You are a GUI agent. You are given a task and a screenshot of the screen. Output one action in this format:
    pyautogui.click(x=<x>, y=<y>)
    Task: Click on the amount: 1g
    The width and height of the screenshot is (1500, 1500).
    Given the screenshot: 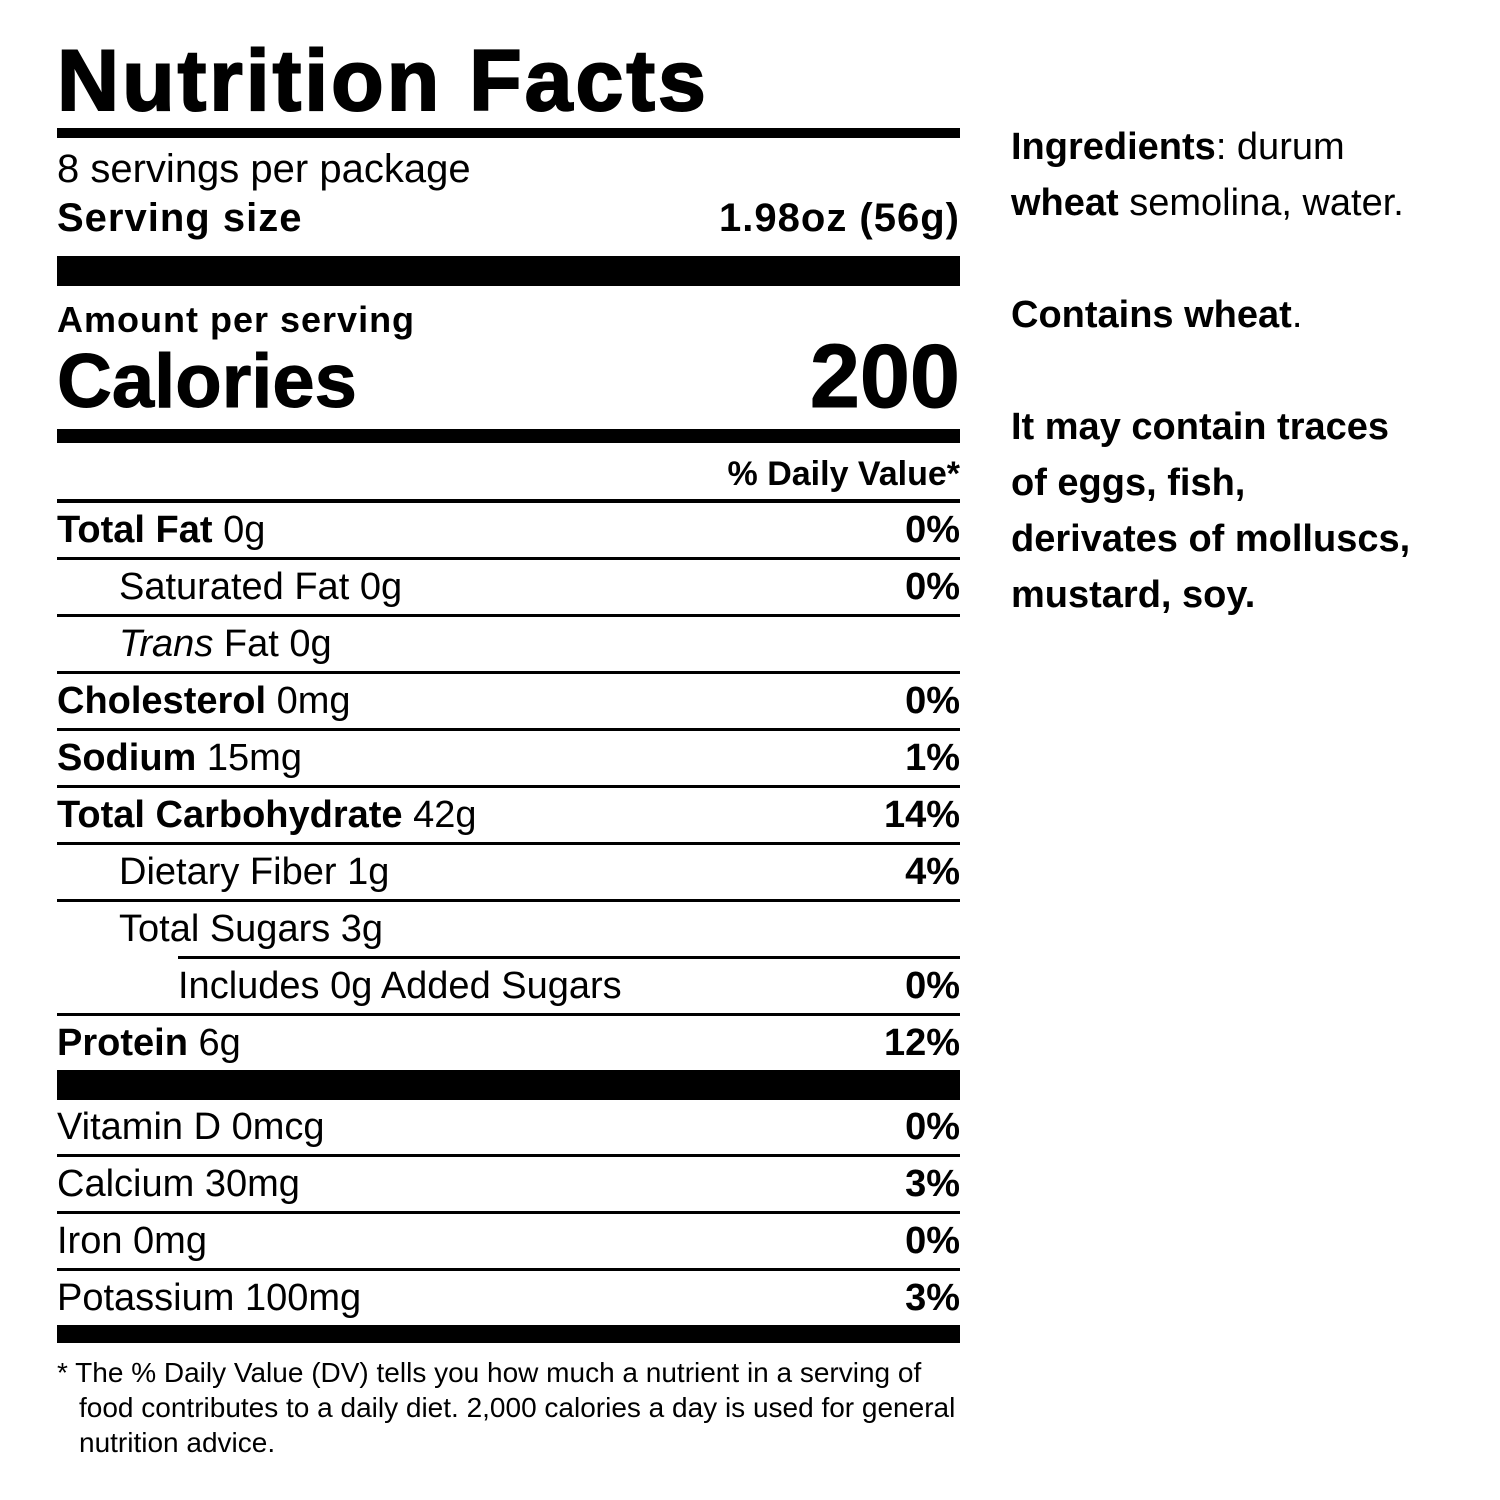 What is the action you would take?
    pyautogui.click(x=368, y=871)
    